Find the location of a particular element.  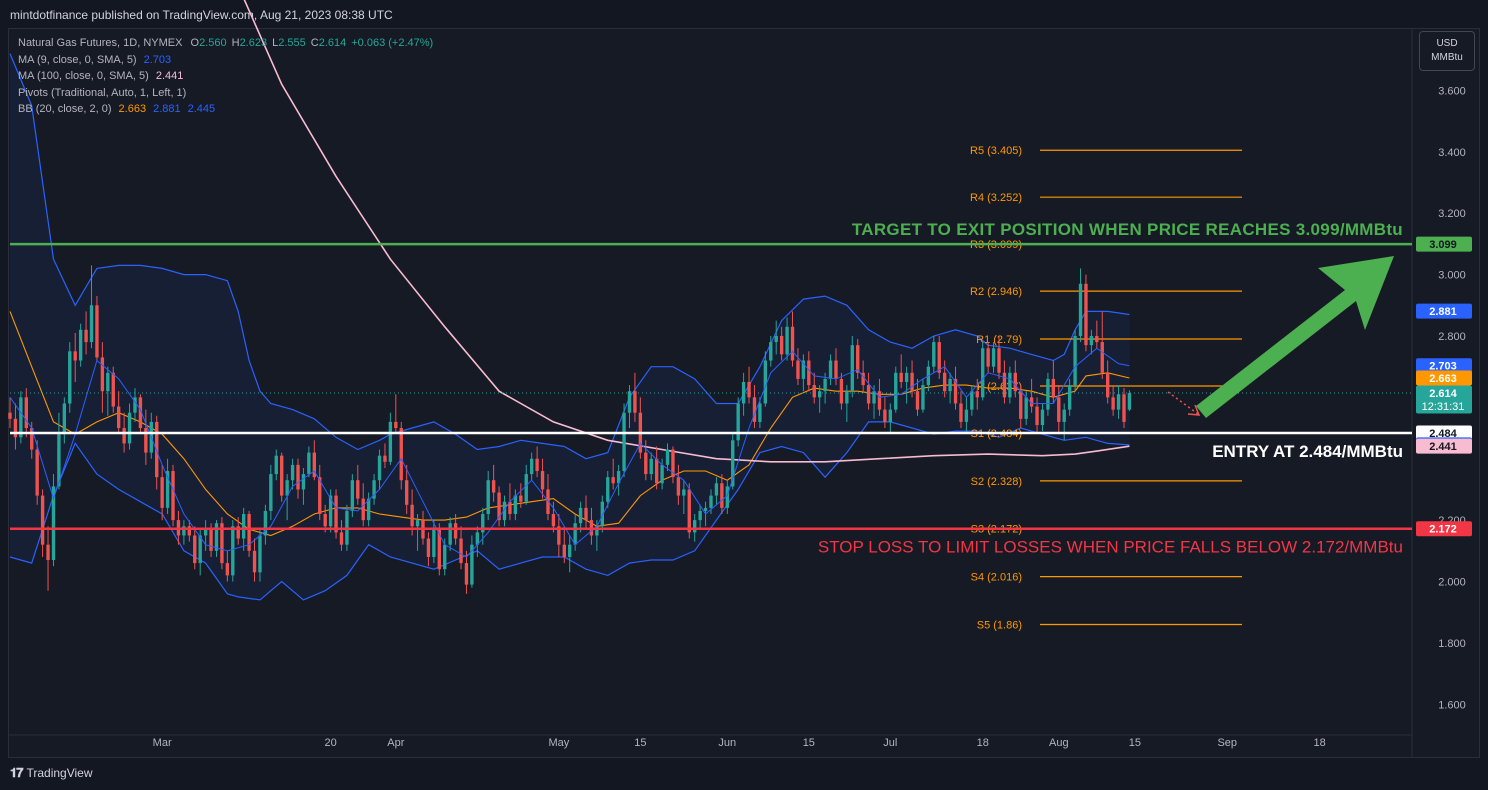

indicator-row: Pivots (Traditional, Auto, 1, Left, 1) is located at coordinates (225, 93).